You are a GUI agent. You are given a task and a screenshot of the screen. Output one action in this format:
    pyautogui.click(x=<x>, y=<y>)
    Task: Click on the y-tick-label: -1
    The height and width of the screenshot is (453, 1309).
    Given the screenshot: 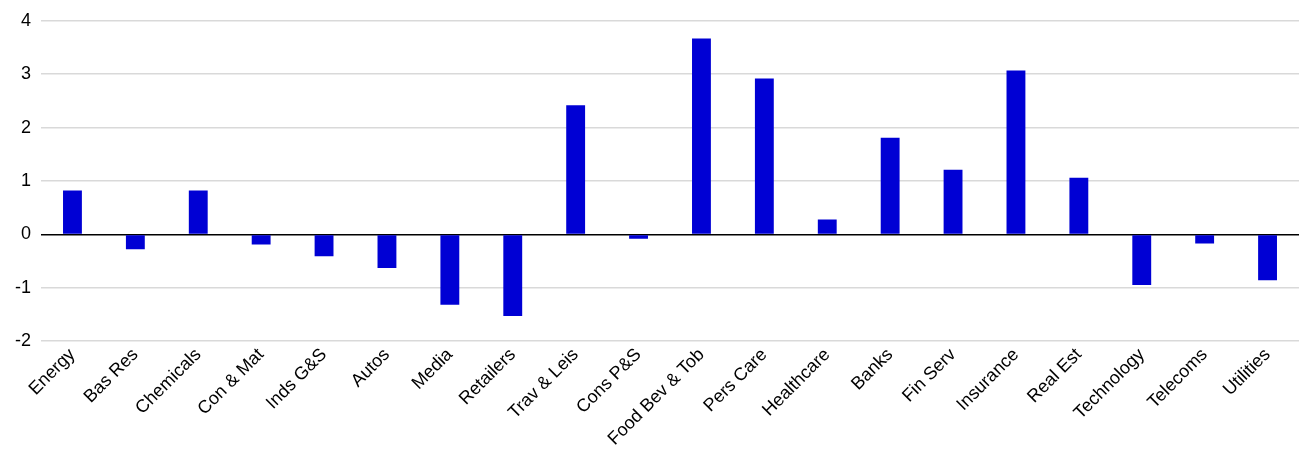 What is the action you would take?
    pyautogui.click(x=22, y=286)
    